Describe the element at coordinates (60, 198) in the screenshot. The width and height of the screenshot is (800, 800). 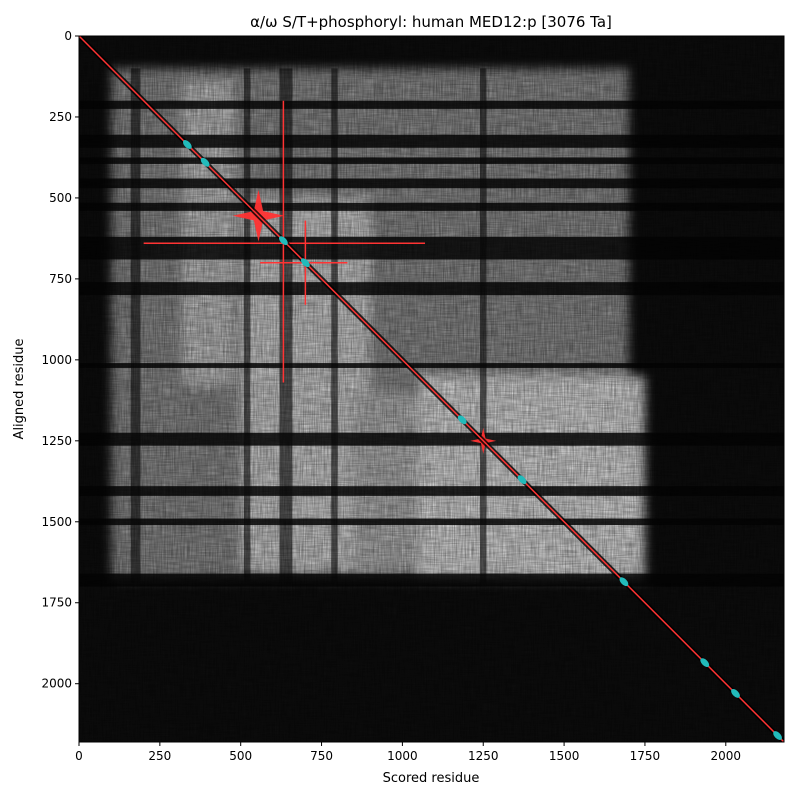
I see `y-tick-label-2: 500` at that location.